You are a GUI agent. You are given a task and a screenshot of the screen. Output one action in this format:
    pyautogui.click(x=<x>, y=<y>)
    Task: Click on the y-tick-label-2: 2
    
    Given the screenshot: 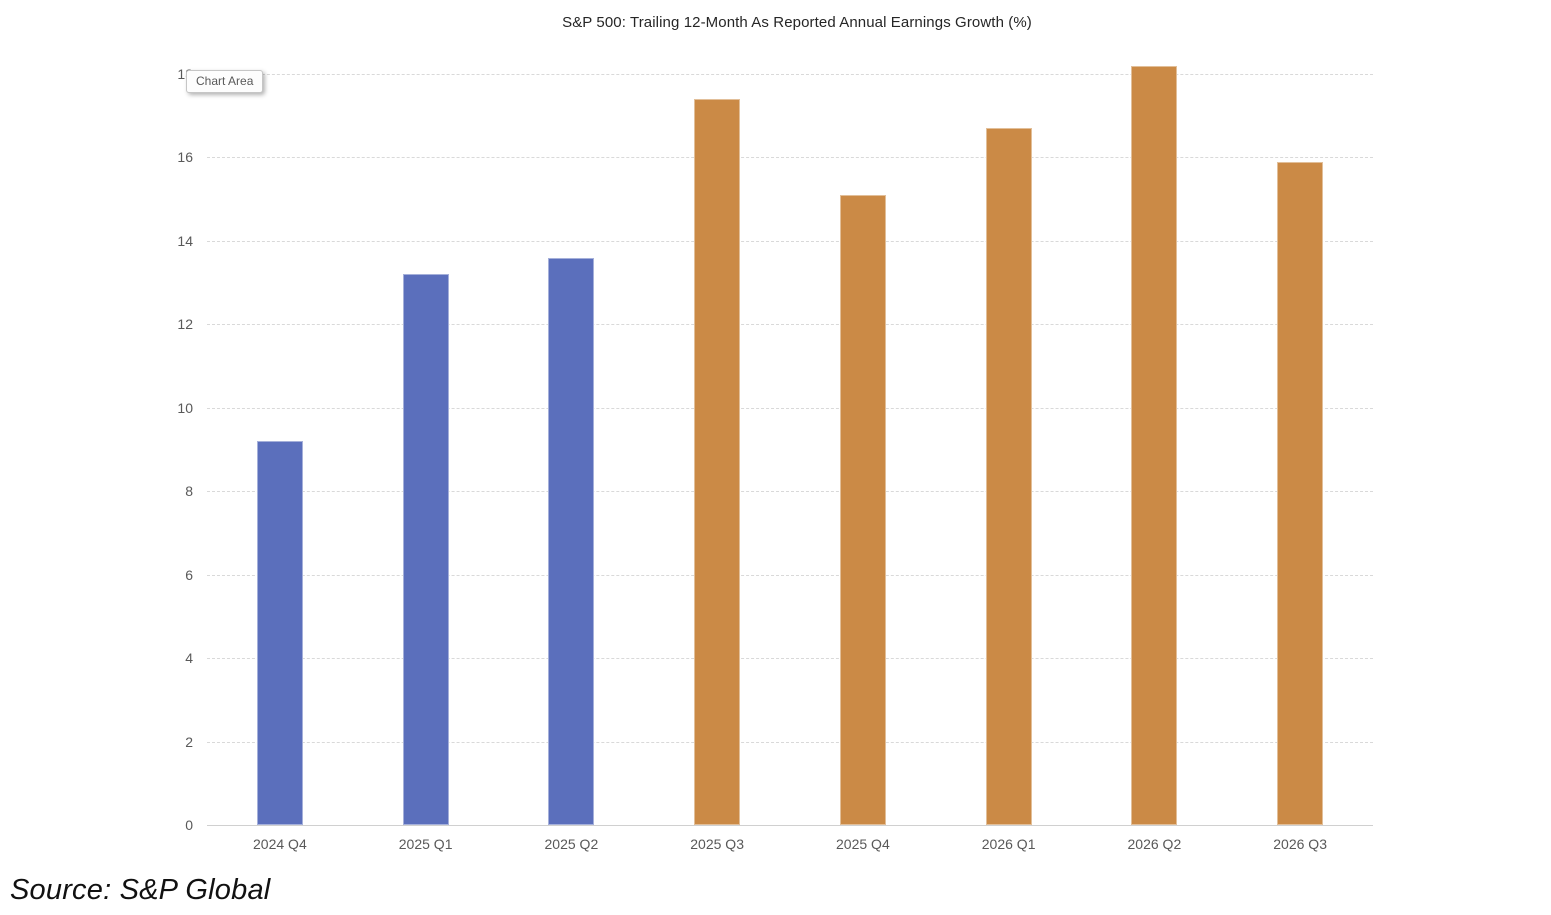 What is the action you would take?
    pyautogui.click(x=189, y=741)
    